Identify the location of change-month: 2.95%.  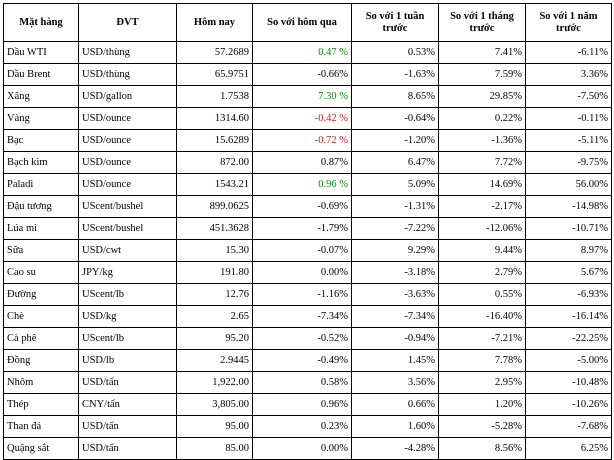
(482, 382).